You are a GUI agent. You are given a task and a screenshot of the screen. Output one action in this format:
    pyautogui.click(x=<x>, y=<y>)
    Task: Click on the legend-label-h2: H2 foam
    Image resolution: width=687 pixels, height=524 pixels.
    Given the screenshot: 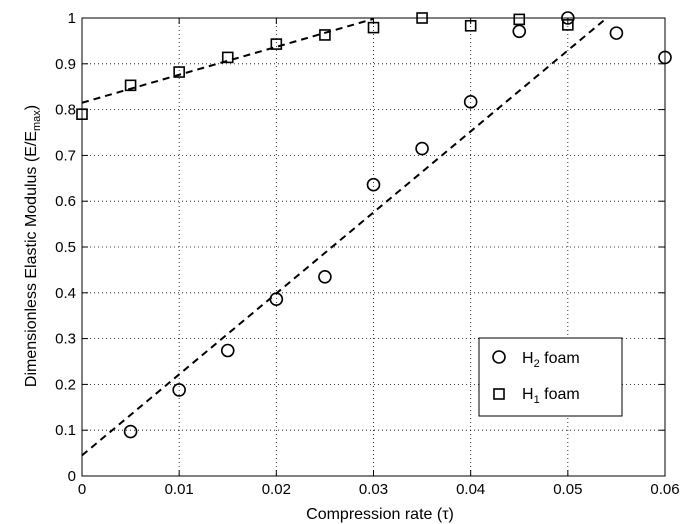 What is the action you would take?
    pyautogui.click(x=551, y=360)
    